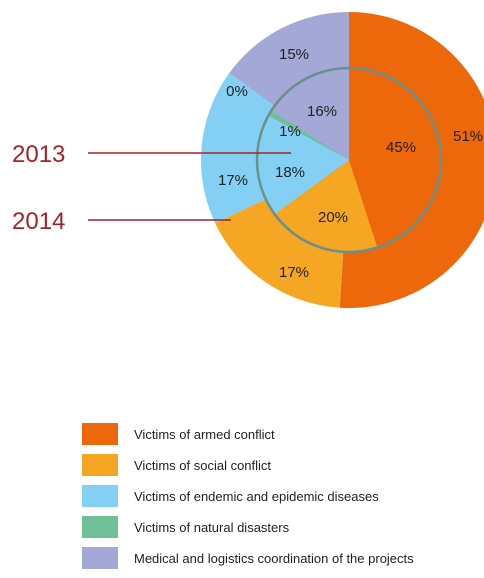 The image size is (484, 578). I want to click on outer-label-coordination: 15%, so click(294, 54).